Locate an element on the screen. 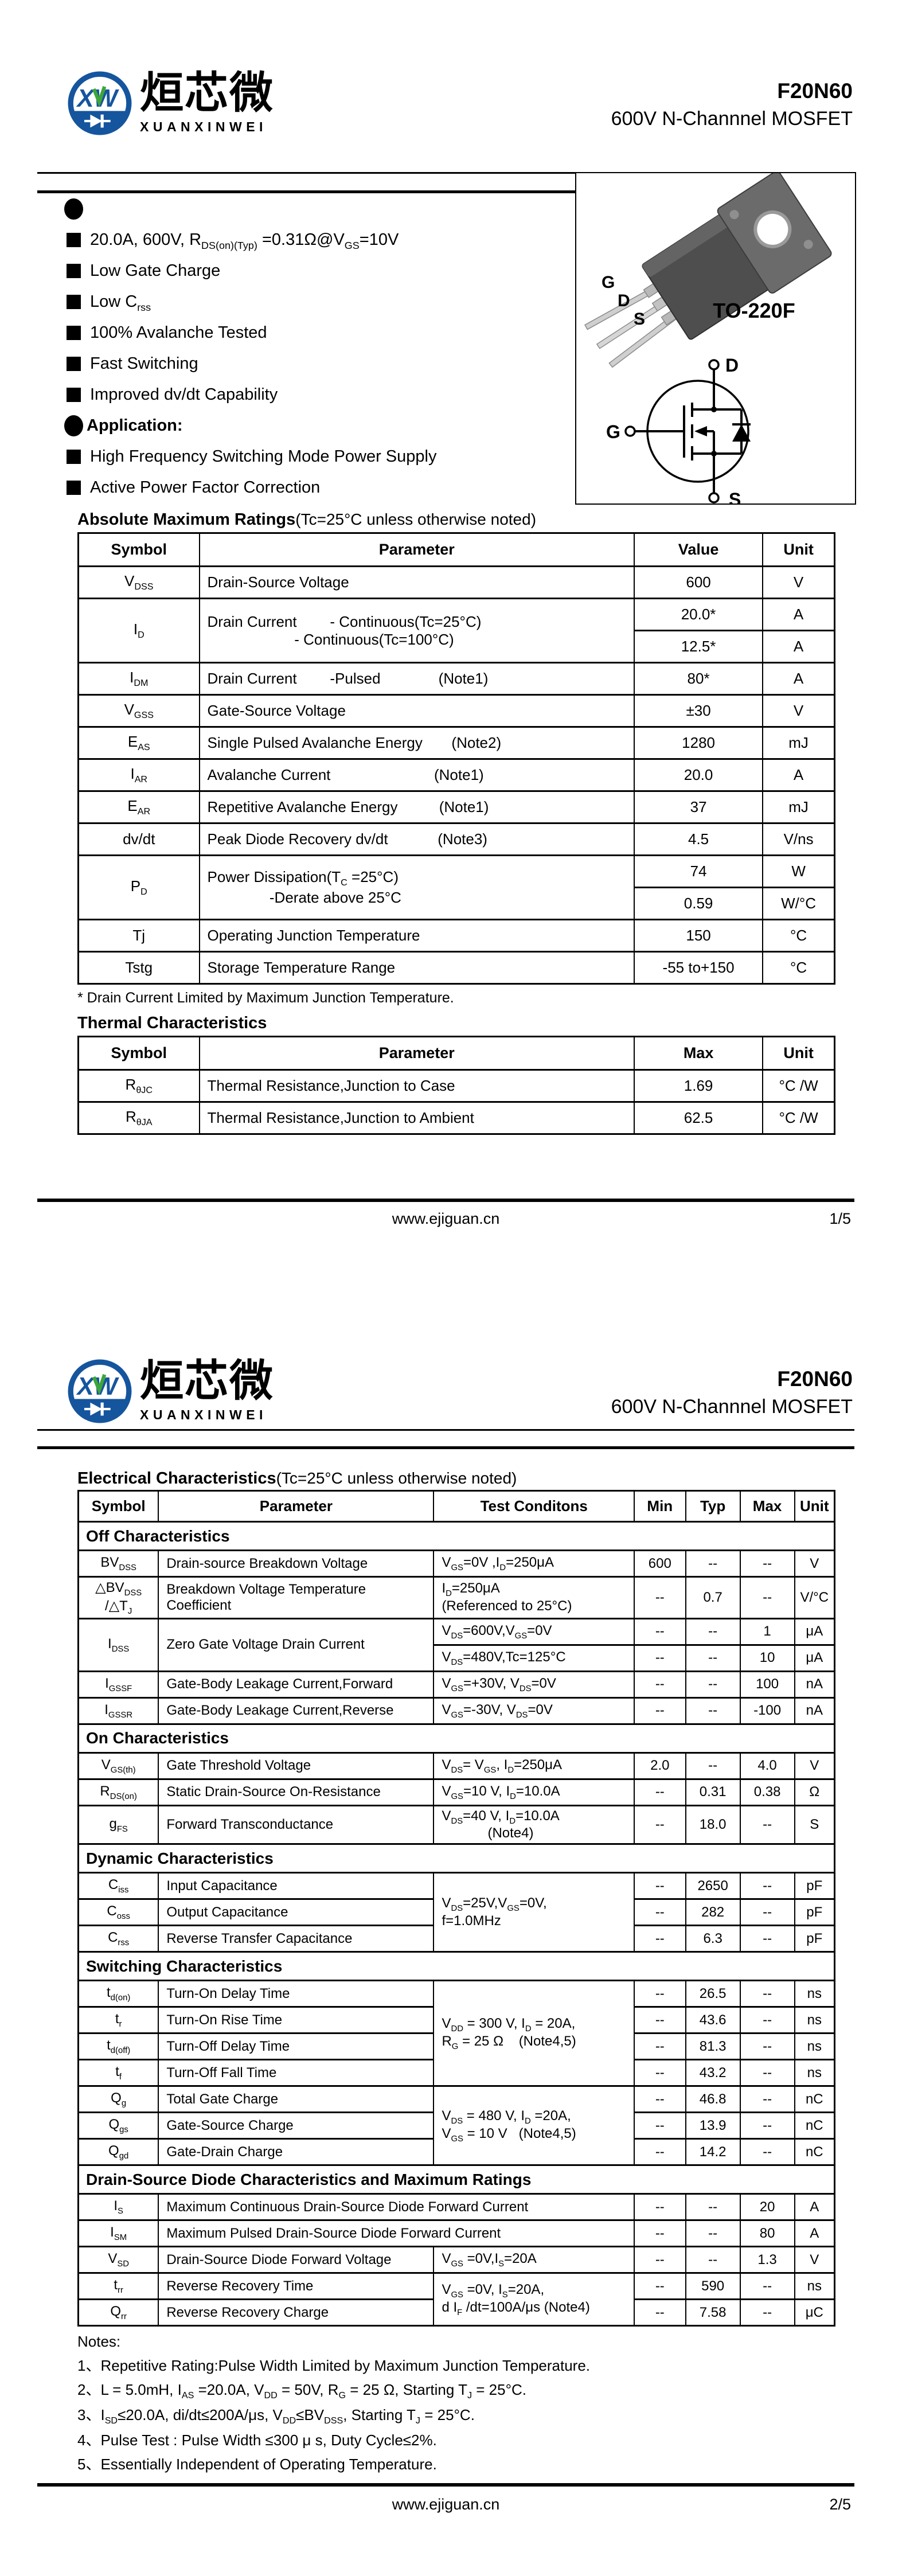 The width and height of the screenshot is (910, 2576). parameter-cell: Drain Current -Pulsed (Note1) is located at coordinates (416, 679).